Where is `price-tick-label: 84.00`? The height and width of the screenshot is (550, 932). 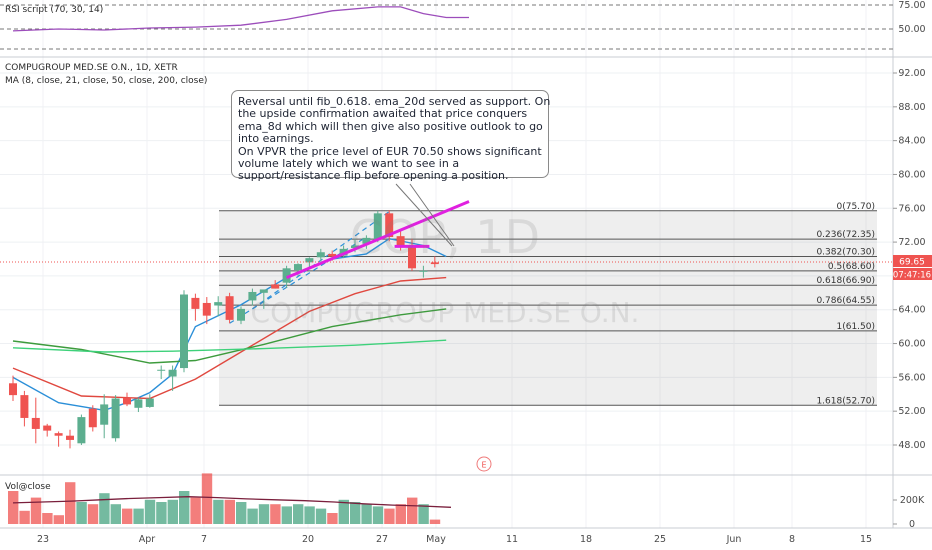 price-tick-label: 84.00 is located at coordinates (911, 141).